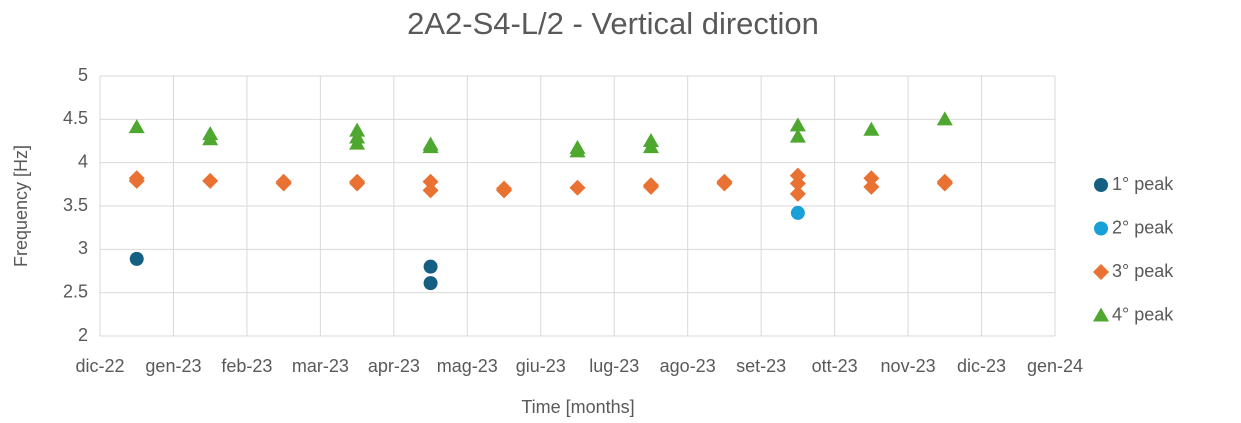 This screenshot has height=423, width=1241. What do you see at coordinates (613, 23) in the screenshot?
I see `chart-title: 2A2-S4-L/2 - Vertical direction` at bounding box center [613, 23].